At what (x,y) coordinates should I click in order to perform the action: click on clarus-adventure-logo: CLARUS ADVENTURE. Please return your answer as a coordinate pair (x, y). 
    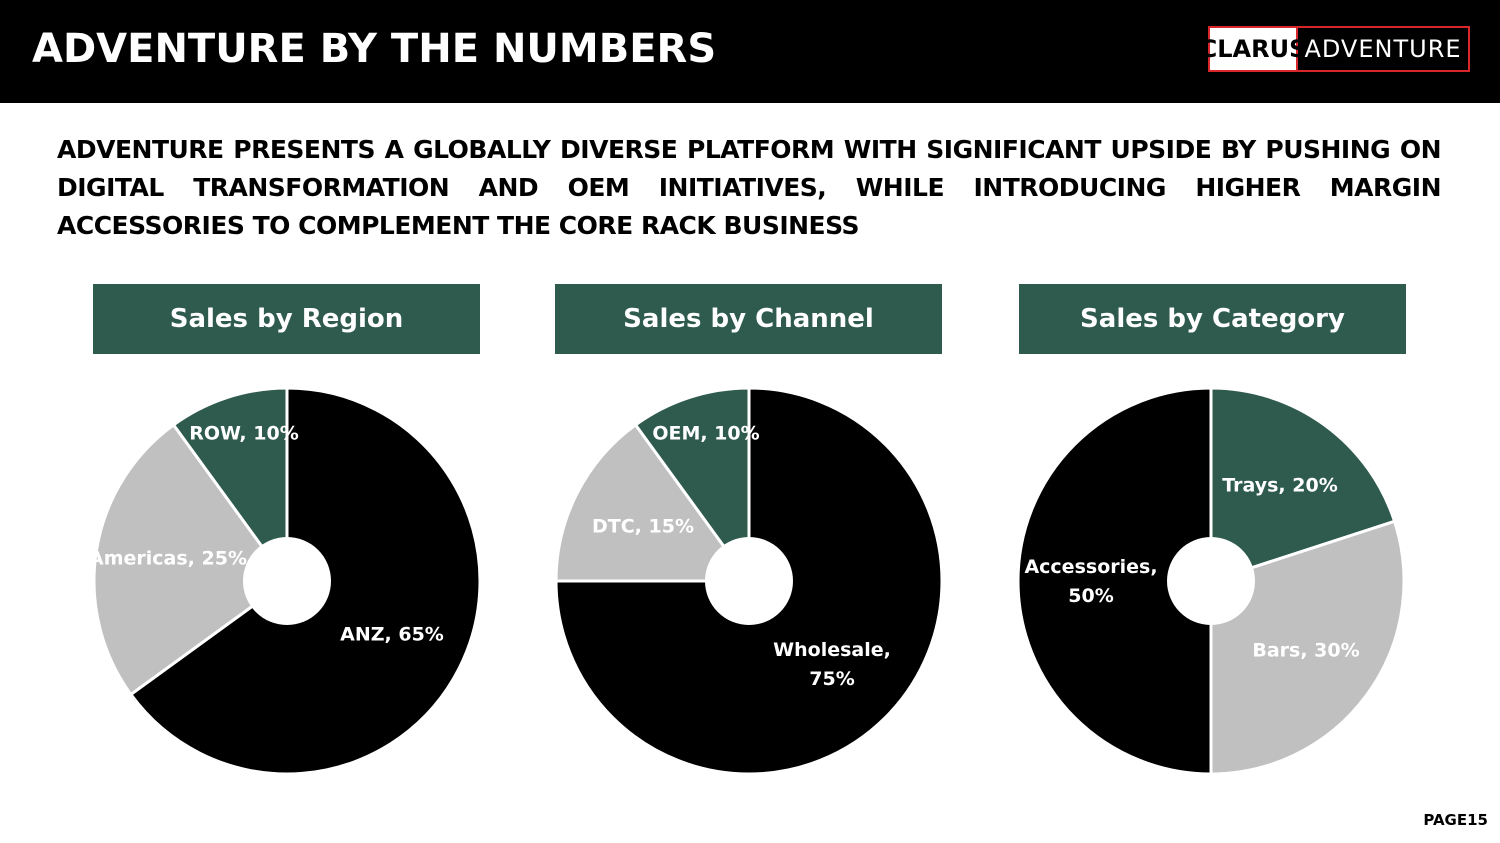
    Looking at the image, I should click on (1335, 49).